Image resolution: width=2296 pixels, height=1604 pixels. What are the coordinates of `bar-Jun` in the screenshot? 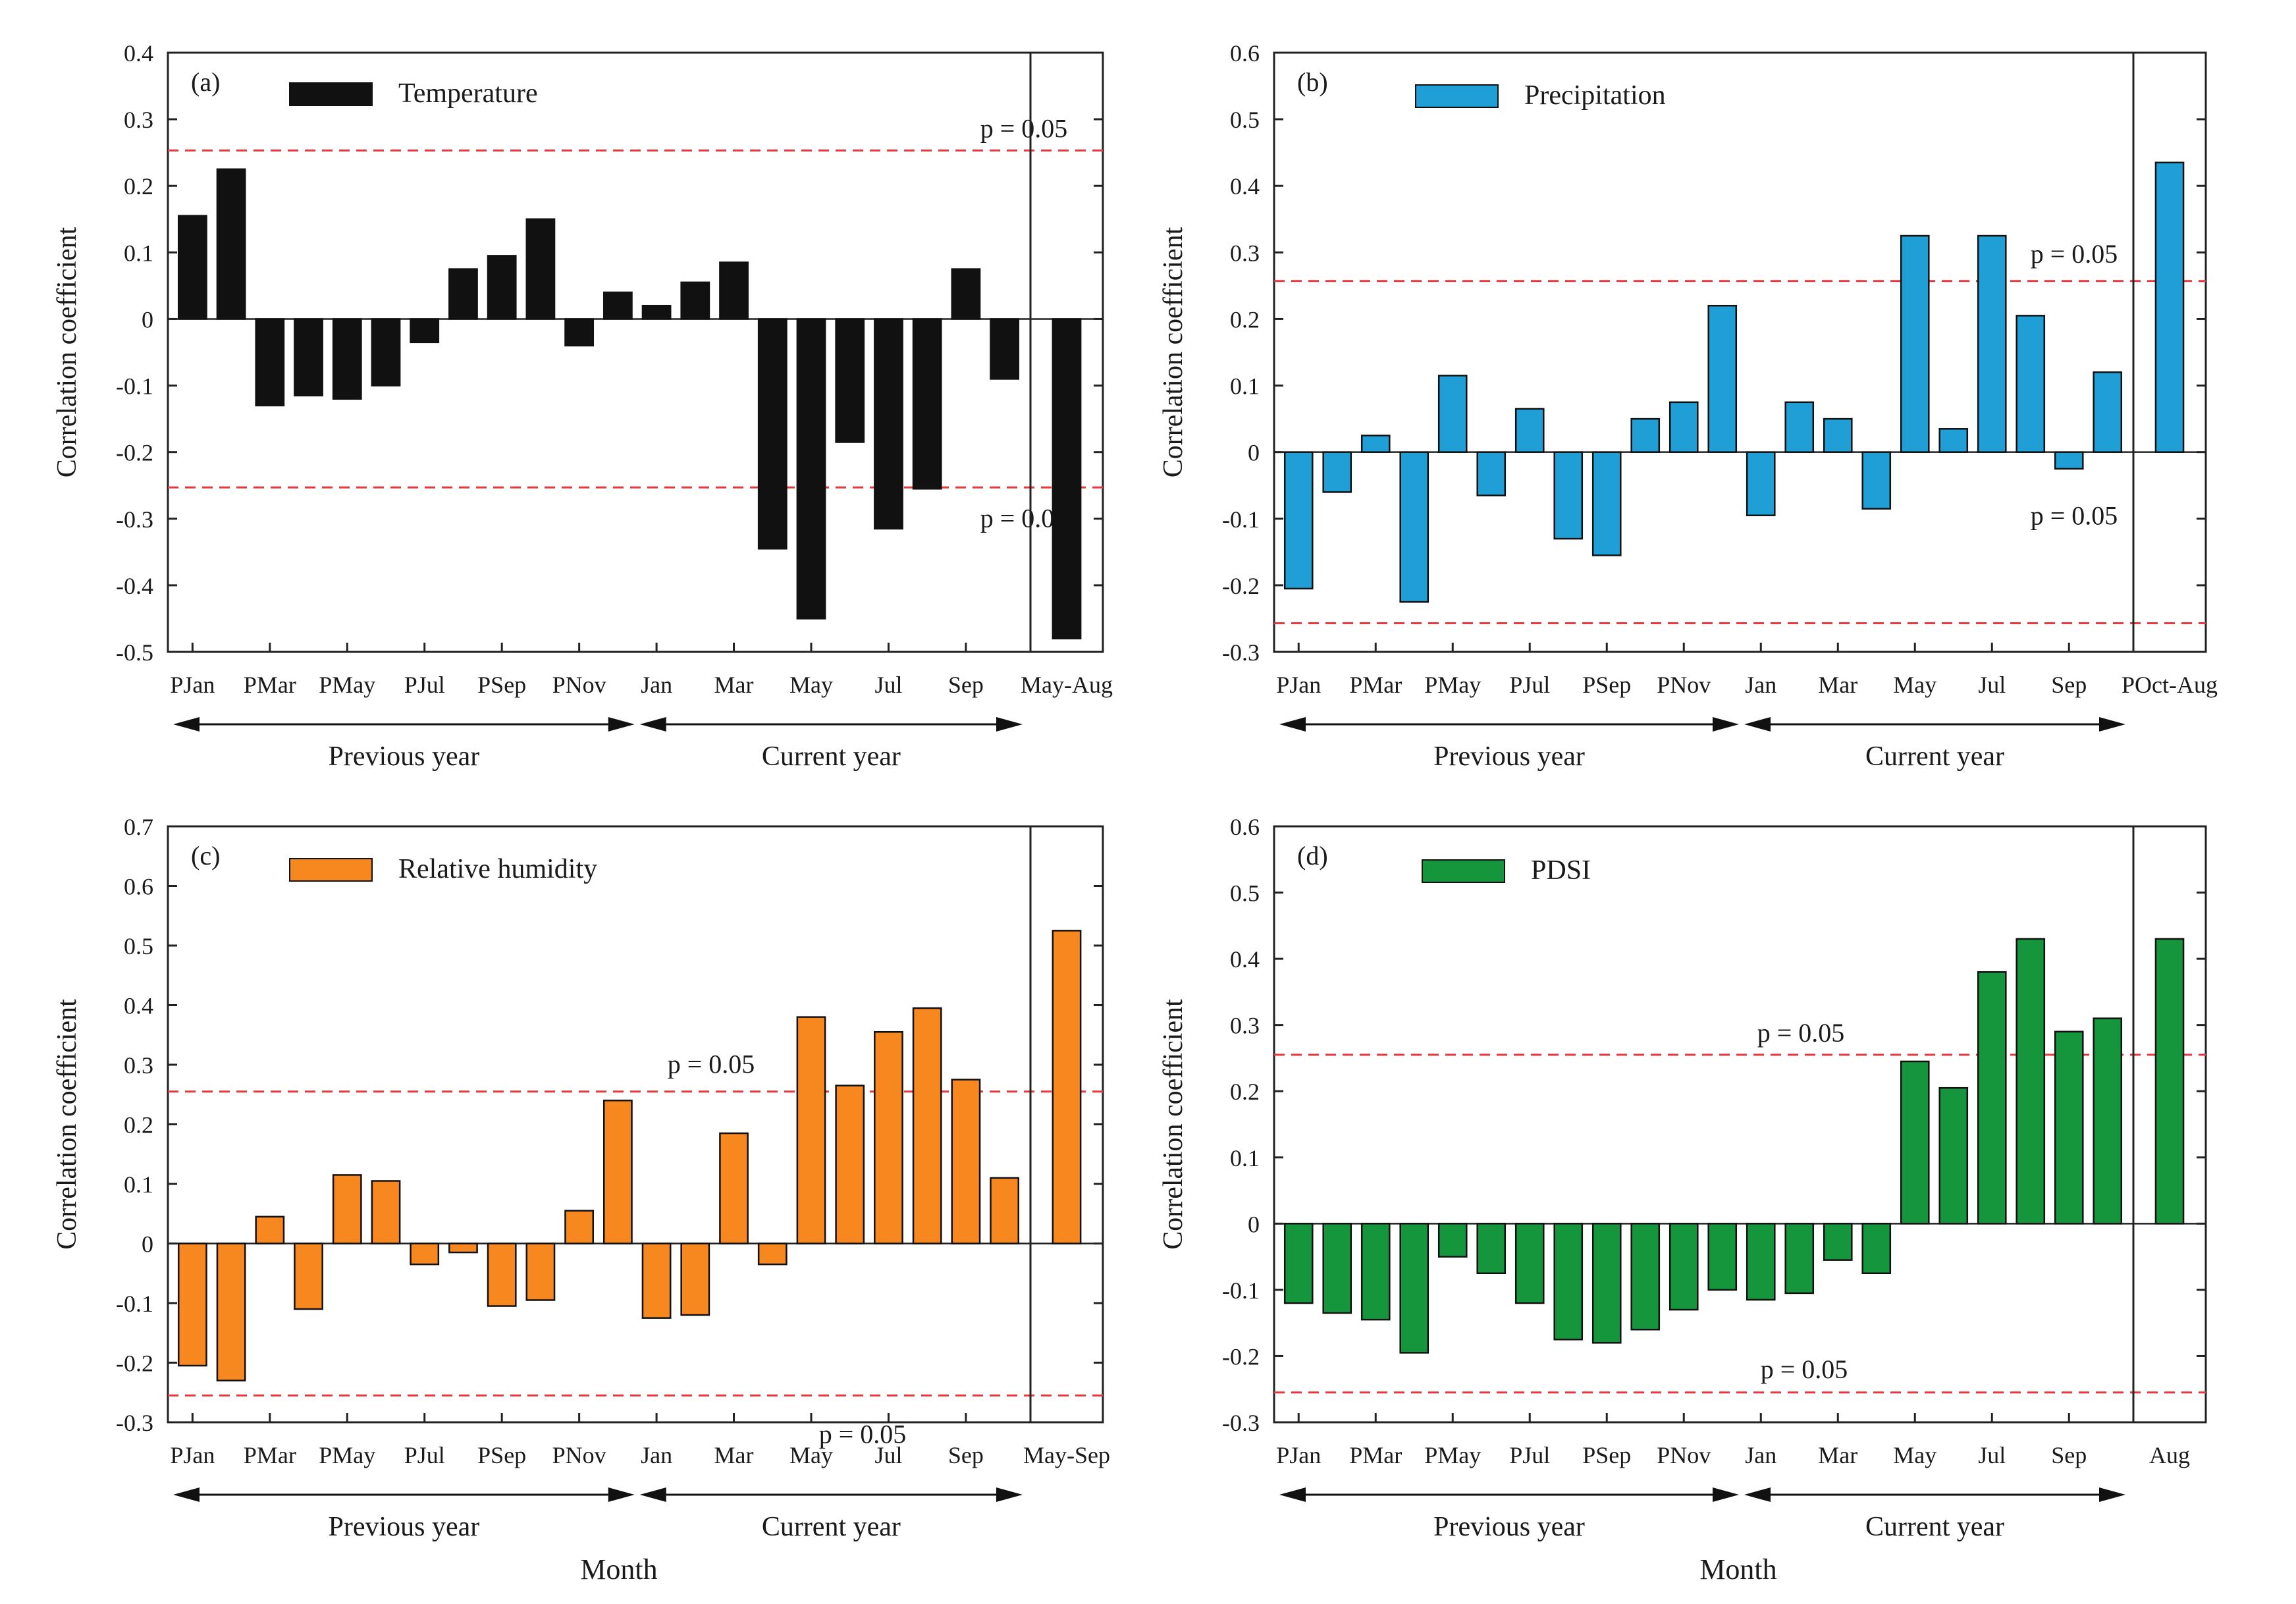 It's located at (850, 380).